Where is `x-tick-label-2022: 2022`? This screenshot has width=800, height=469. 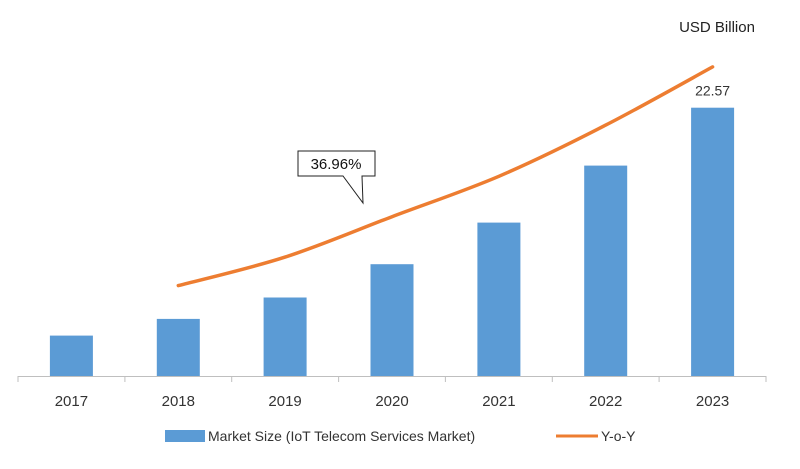 x-tick-label-2022: 2022 is located at coordinates (605, 401).